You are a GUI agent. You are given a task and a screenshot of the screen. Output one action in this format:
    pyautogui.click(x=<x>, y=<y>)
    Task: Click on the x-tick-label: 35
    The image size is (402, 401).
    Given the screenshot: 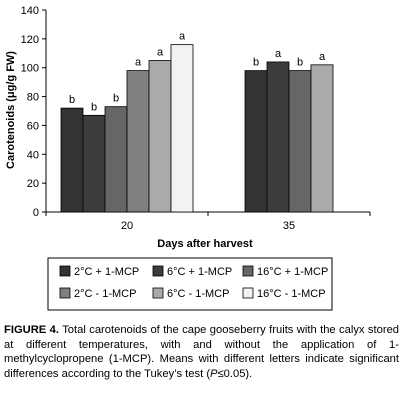 What is the action you would take?
    pyautogui.click(x=289, y=226)
    